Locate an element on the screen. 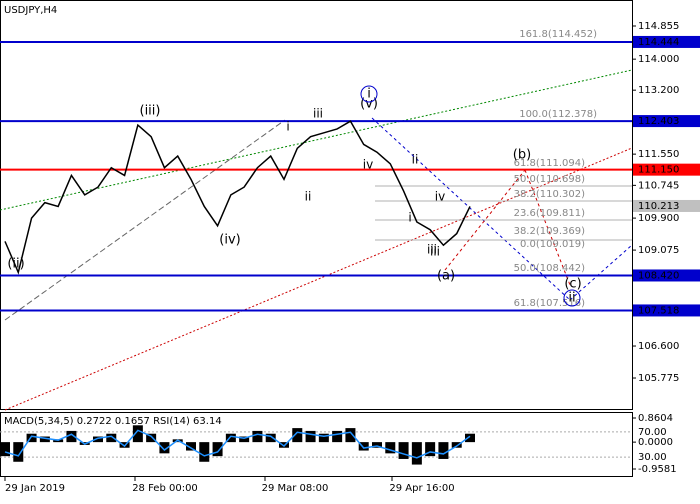  y-tick-label: 113.200 is located at coordinates (658, 90).